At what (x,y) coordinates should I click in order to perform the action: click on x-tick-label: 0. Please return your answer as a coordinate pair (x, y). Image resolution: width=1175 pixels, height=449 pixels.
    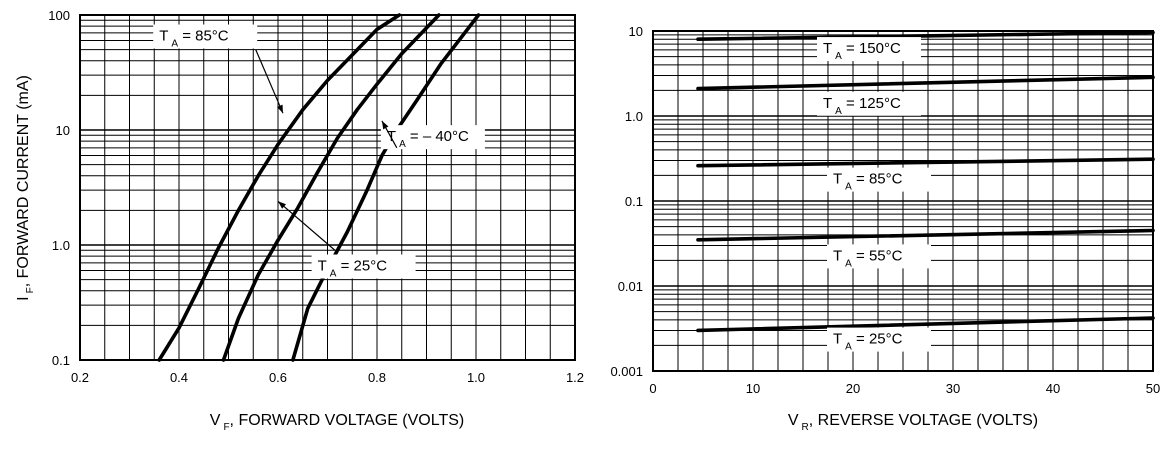
    Looking at the image, I should click on (652, 388).